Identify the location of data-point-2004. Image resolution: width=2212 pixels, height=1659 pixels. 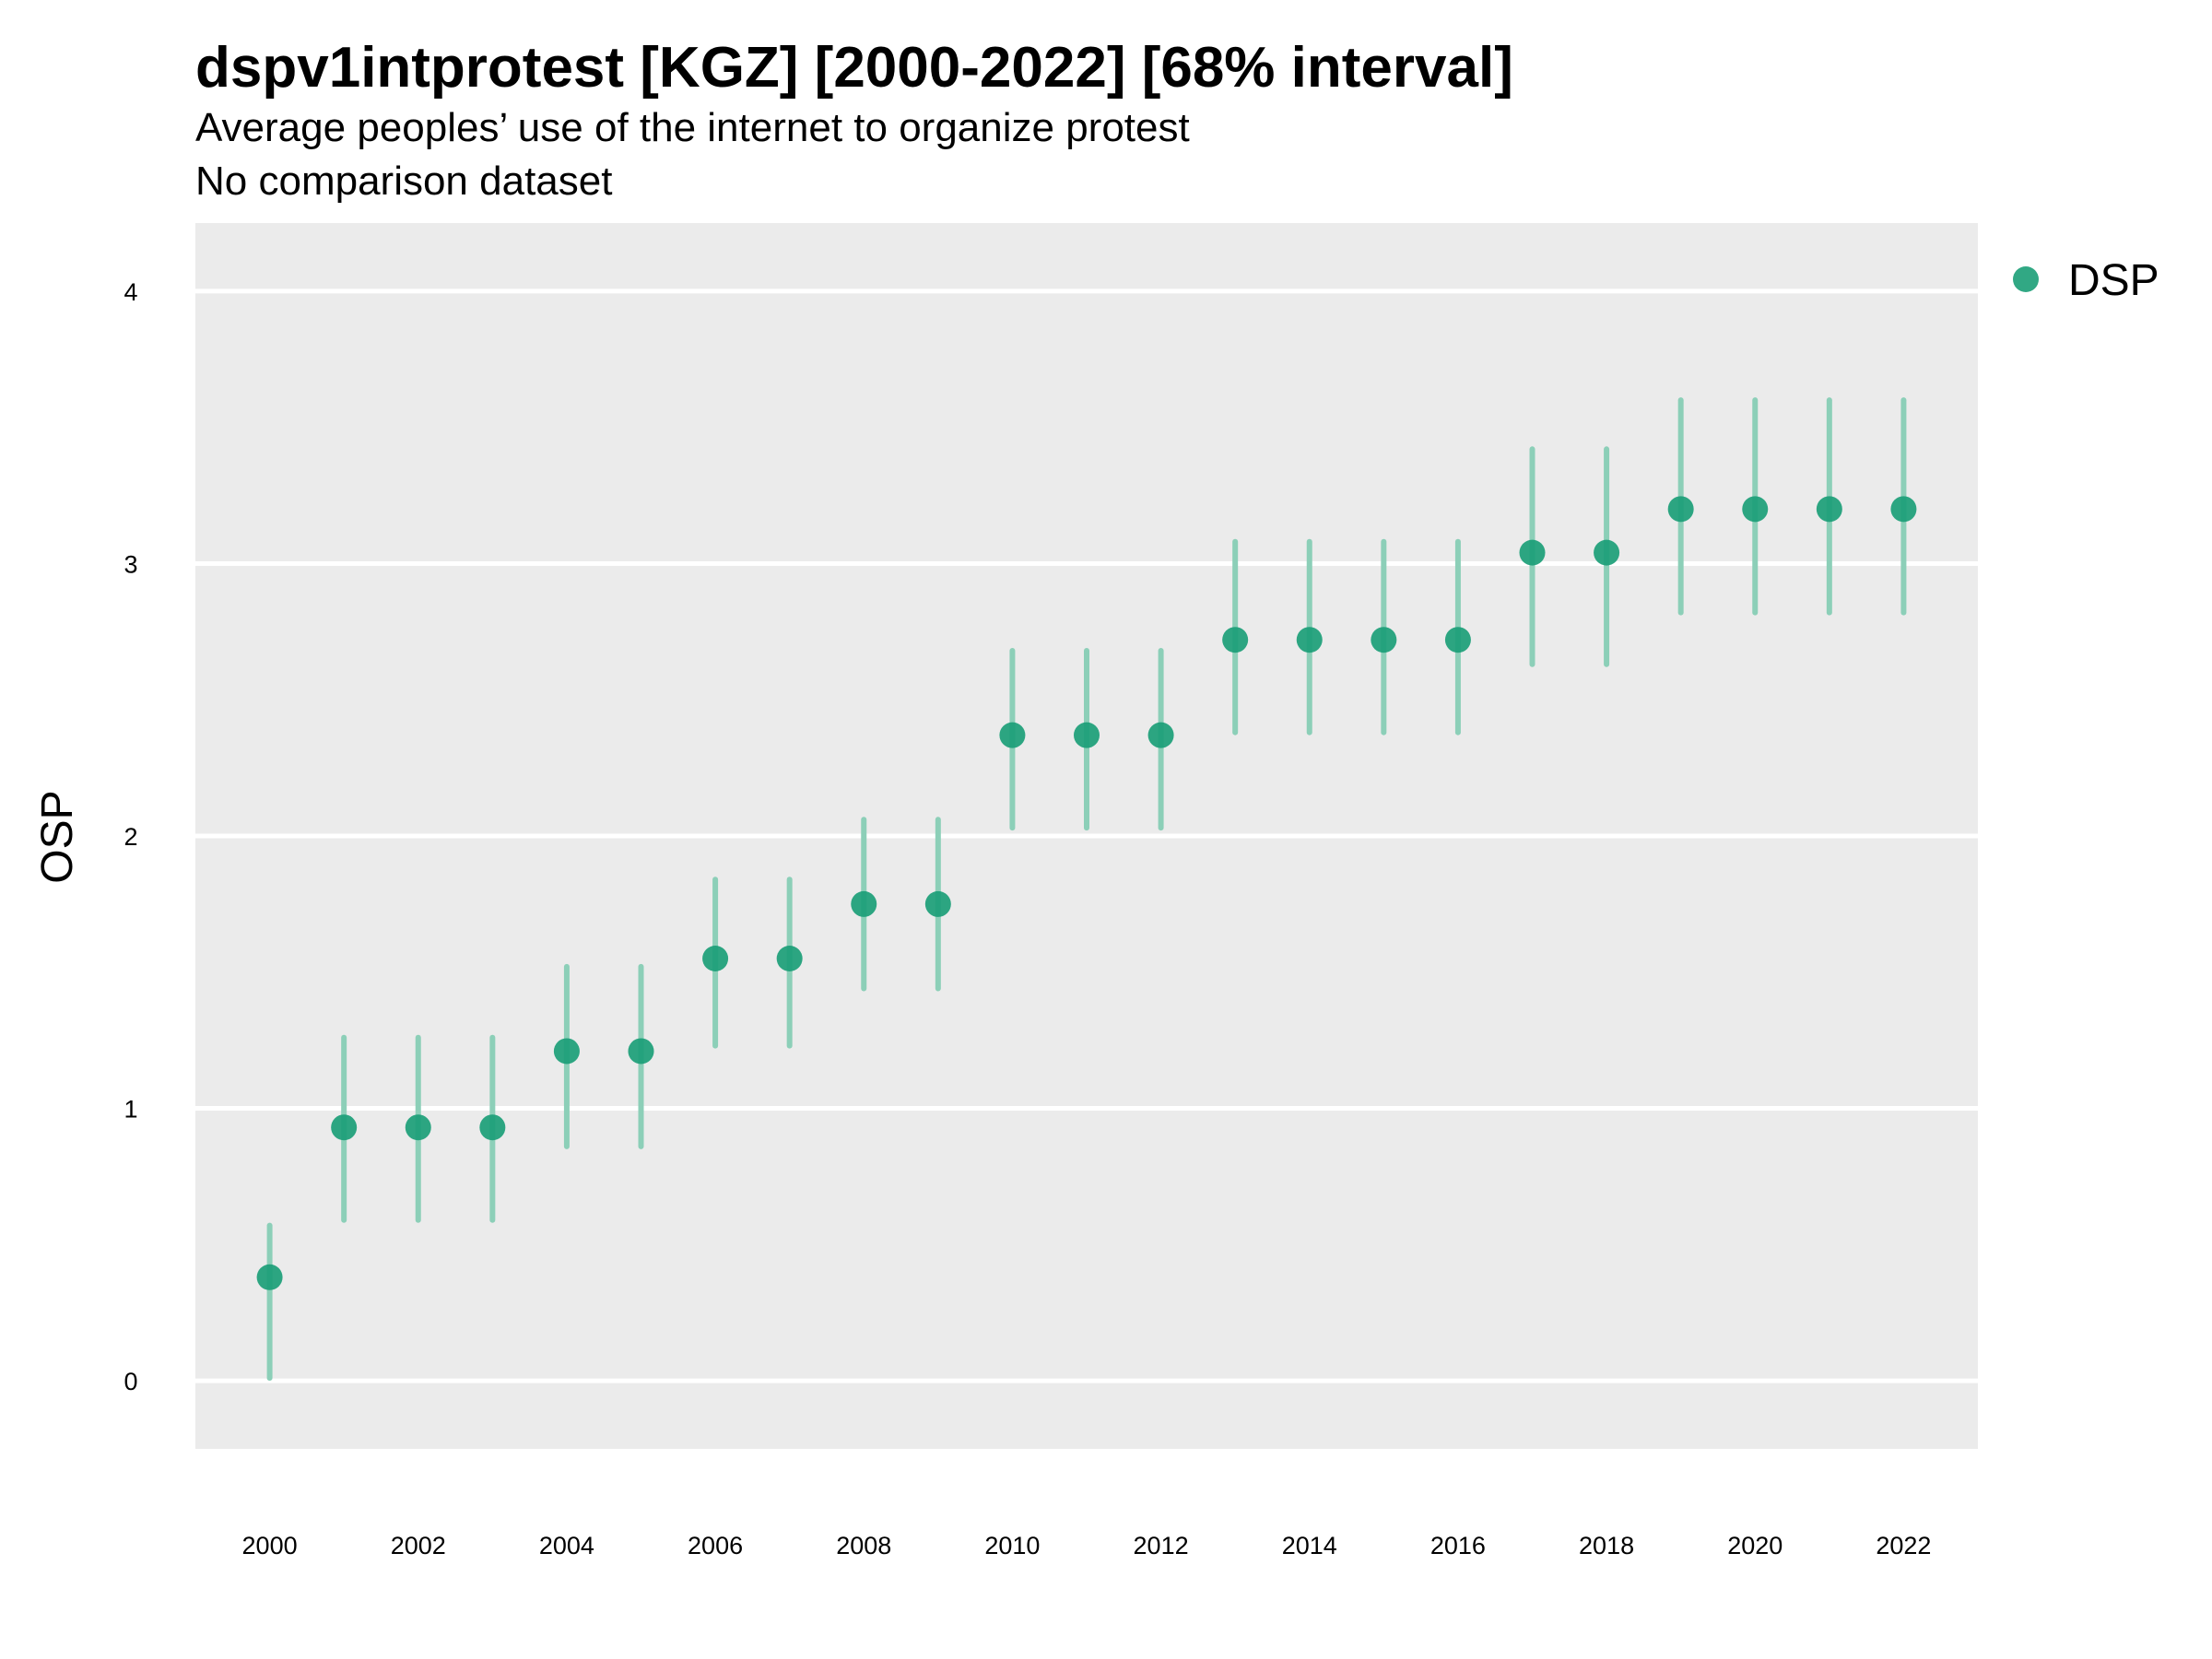
(566, 1051).